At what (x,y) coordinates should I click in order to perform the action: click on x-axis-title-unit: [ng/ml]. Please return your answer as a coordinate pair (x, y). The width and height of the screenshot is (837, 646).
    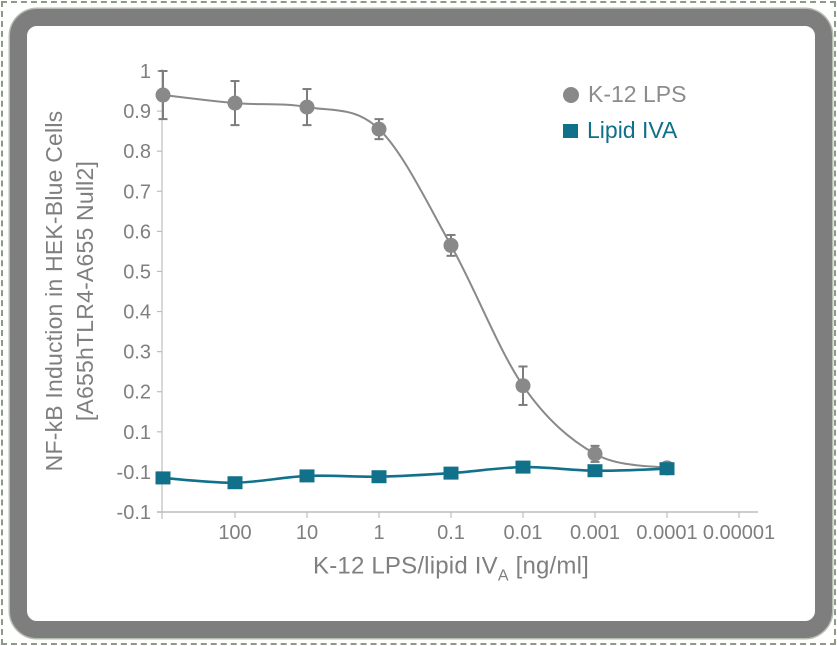
    Looking at the image, I should click on (549, 566).